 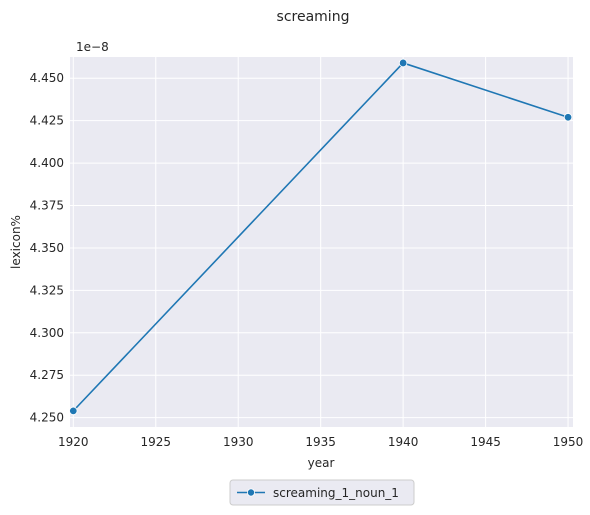 What do you see at coordinates (250, 492) in the screenshot?
I see `legend-marker-swatch` at bounding box center [250, 492].